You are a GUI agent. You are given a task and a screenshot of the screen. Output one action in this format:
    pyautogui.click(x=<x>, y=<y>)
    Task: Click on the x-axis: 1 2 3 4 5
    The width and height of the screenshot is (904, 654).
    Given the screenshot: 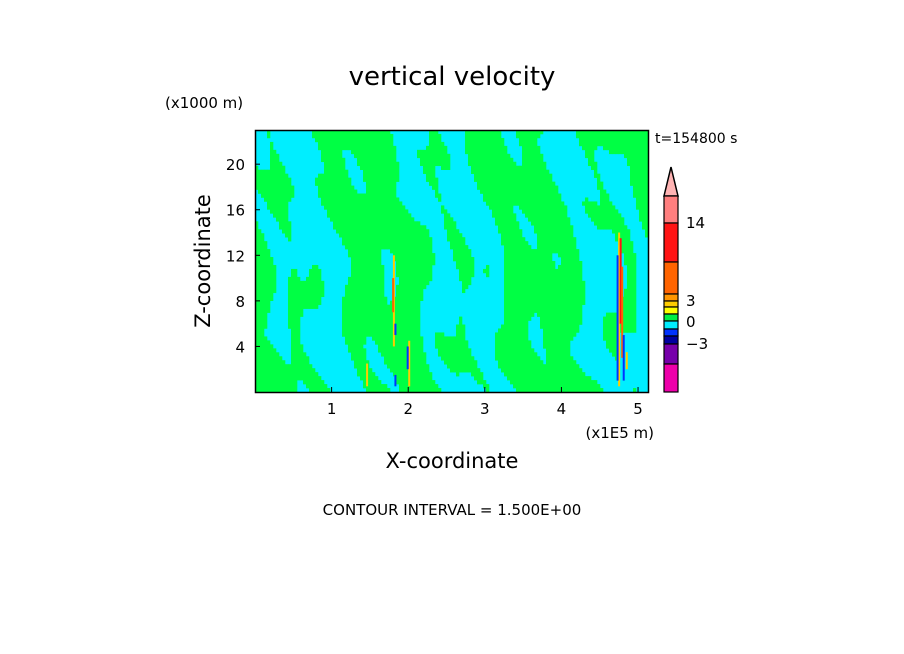 What is the action you would take?
    pyautogui.click(x=485, y=402)
    